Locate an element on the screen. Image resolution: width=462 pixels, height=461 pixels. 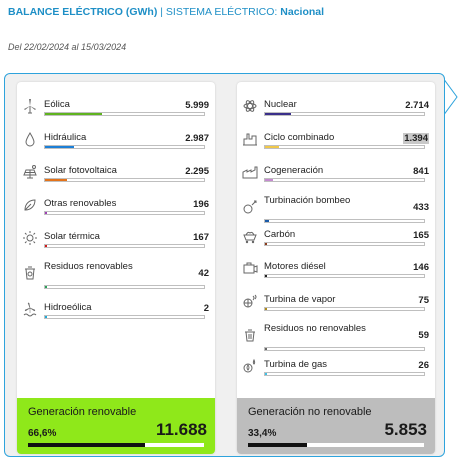
non-renewable-total-percent: 33,4% is located at coordinates (262, 433).